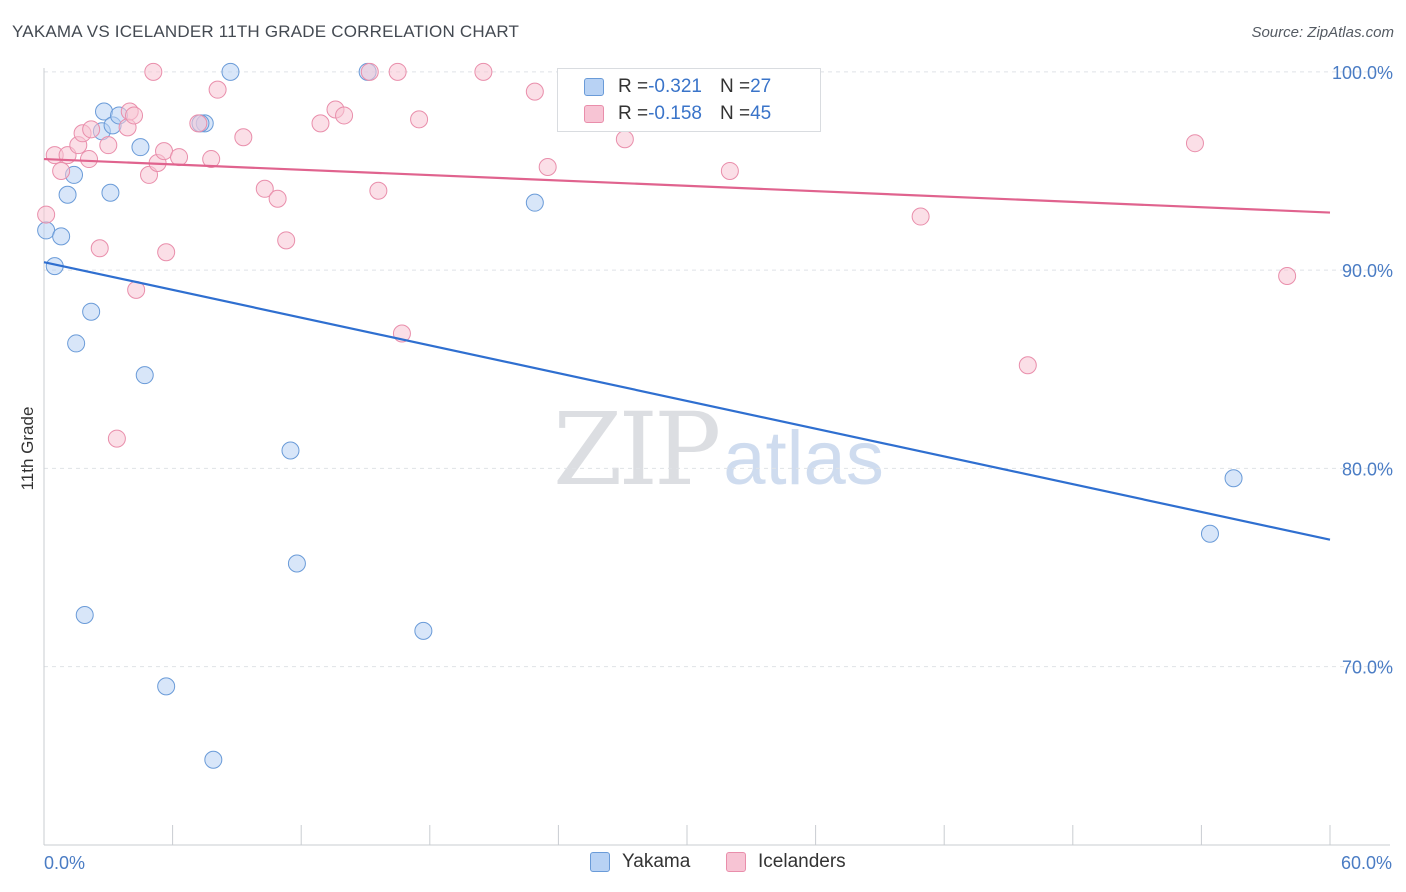 This screenshot has width=1406, height=892. Describe the element at coordinates (687, 185) in the screenshot. I see `trend-line-icelanders` at that location.